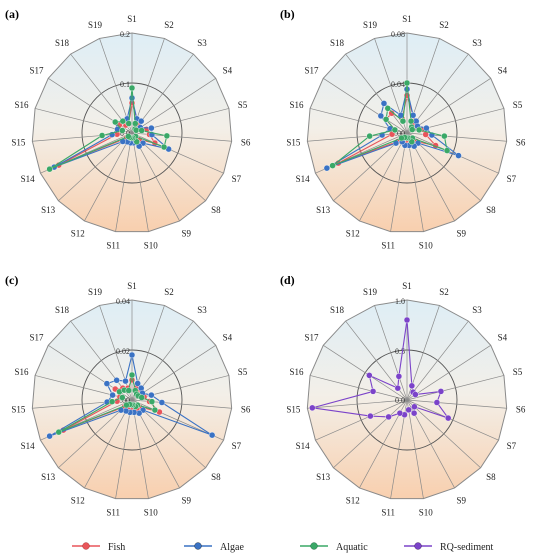 Image resolution: width=550 pixels, height=560 pixels. Describe the element at coordinates (115, 122) in the screenshot. I see `data-point-a-aquatic-s17` at that location.